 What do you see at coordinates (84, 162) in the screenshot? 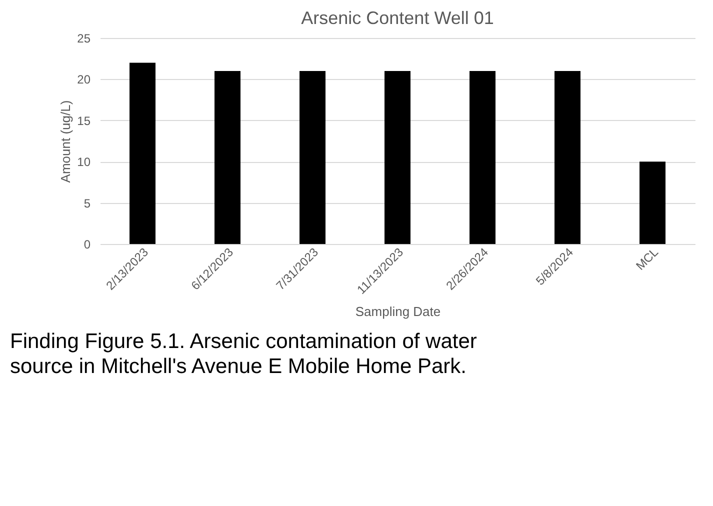
I see `y-tick-label: 10` at bounding box center [84, 162].